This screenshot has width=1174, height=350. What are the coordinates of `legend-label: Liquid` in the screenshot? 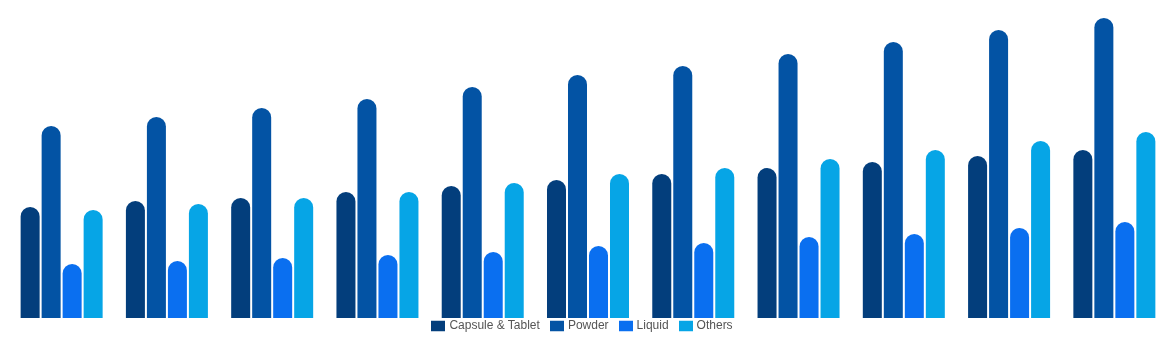 It's located at (652, 325).